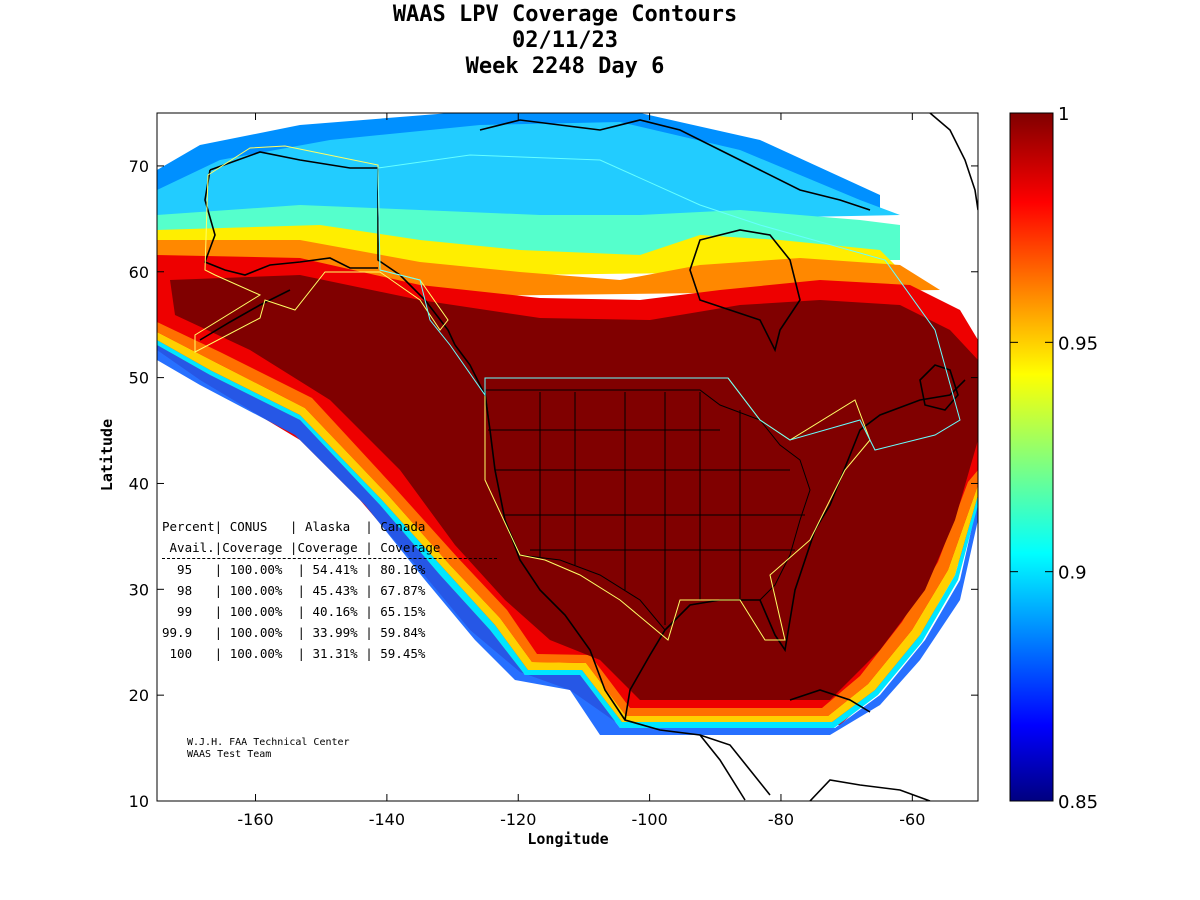 The height and width of the screenshot is (900, 1200). I want to click on aleutians, so click(245, 315).